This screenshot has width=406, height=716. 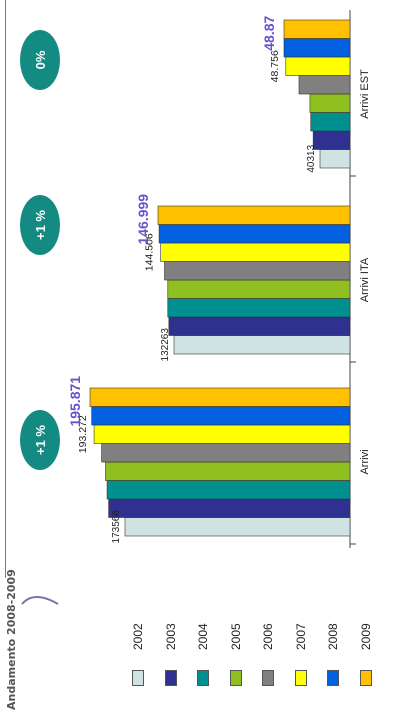 What do you see at coordinates (365, 279) in the screenshot?
I see `category-label: Arrivi ITA` at bounding box center [365, 279].